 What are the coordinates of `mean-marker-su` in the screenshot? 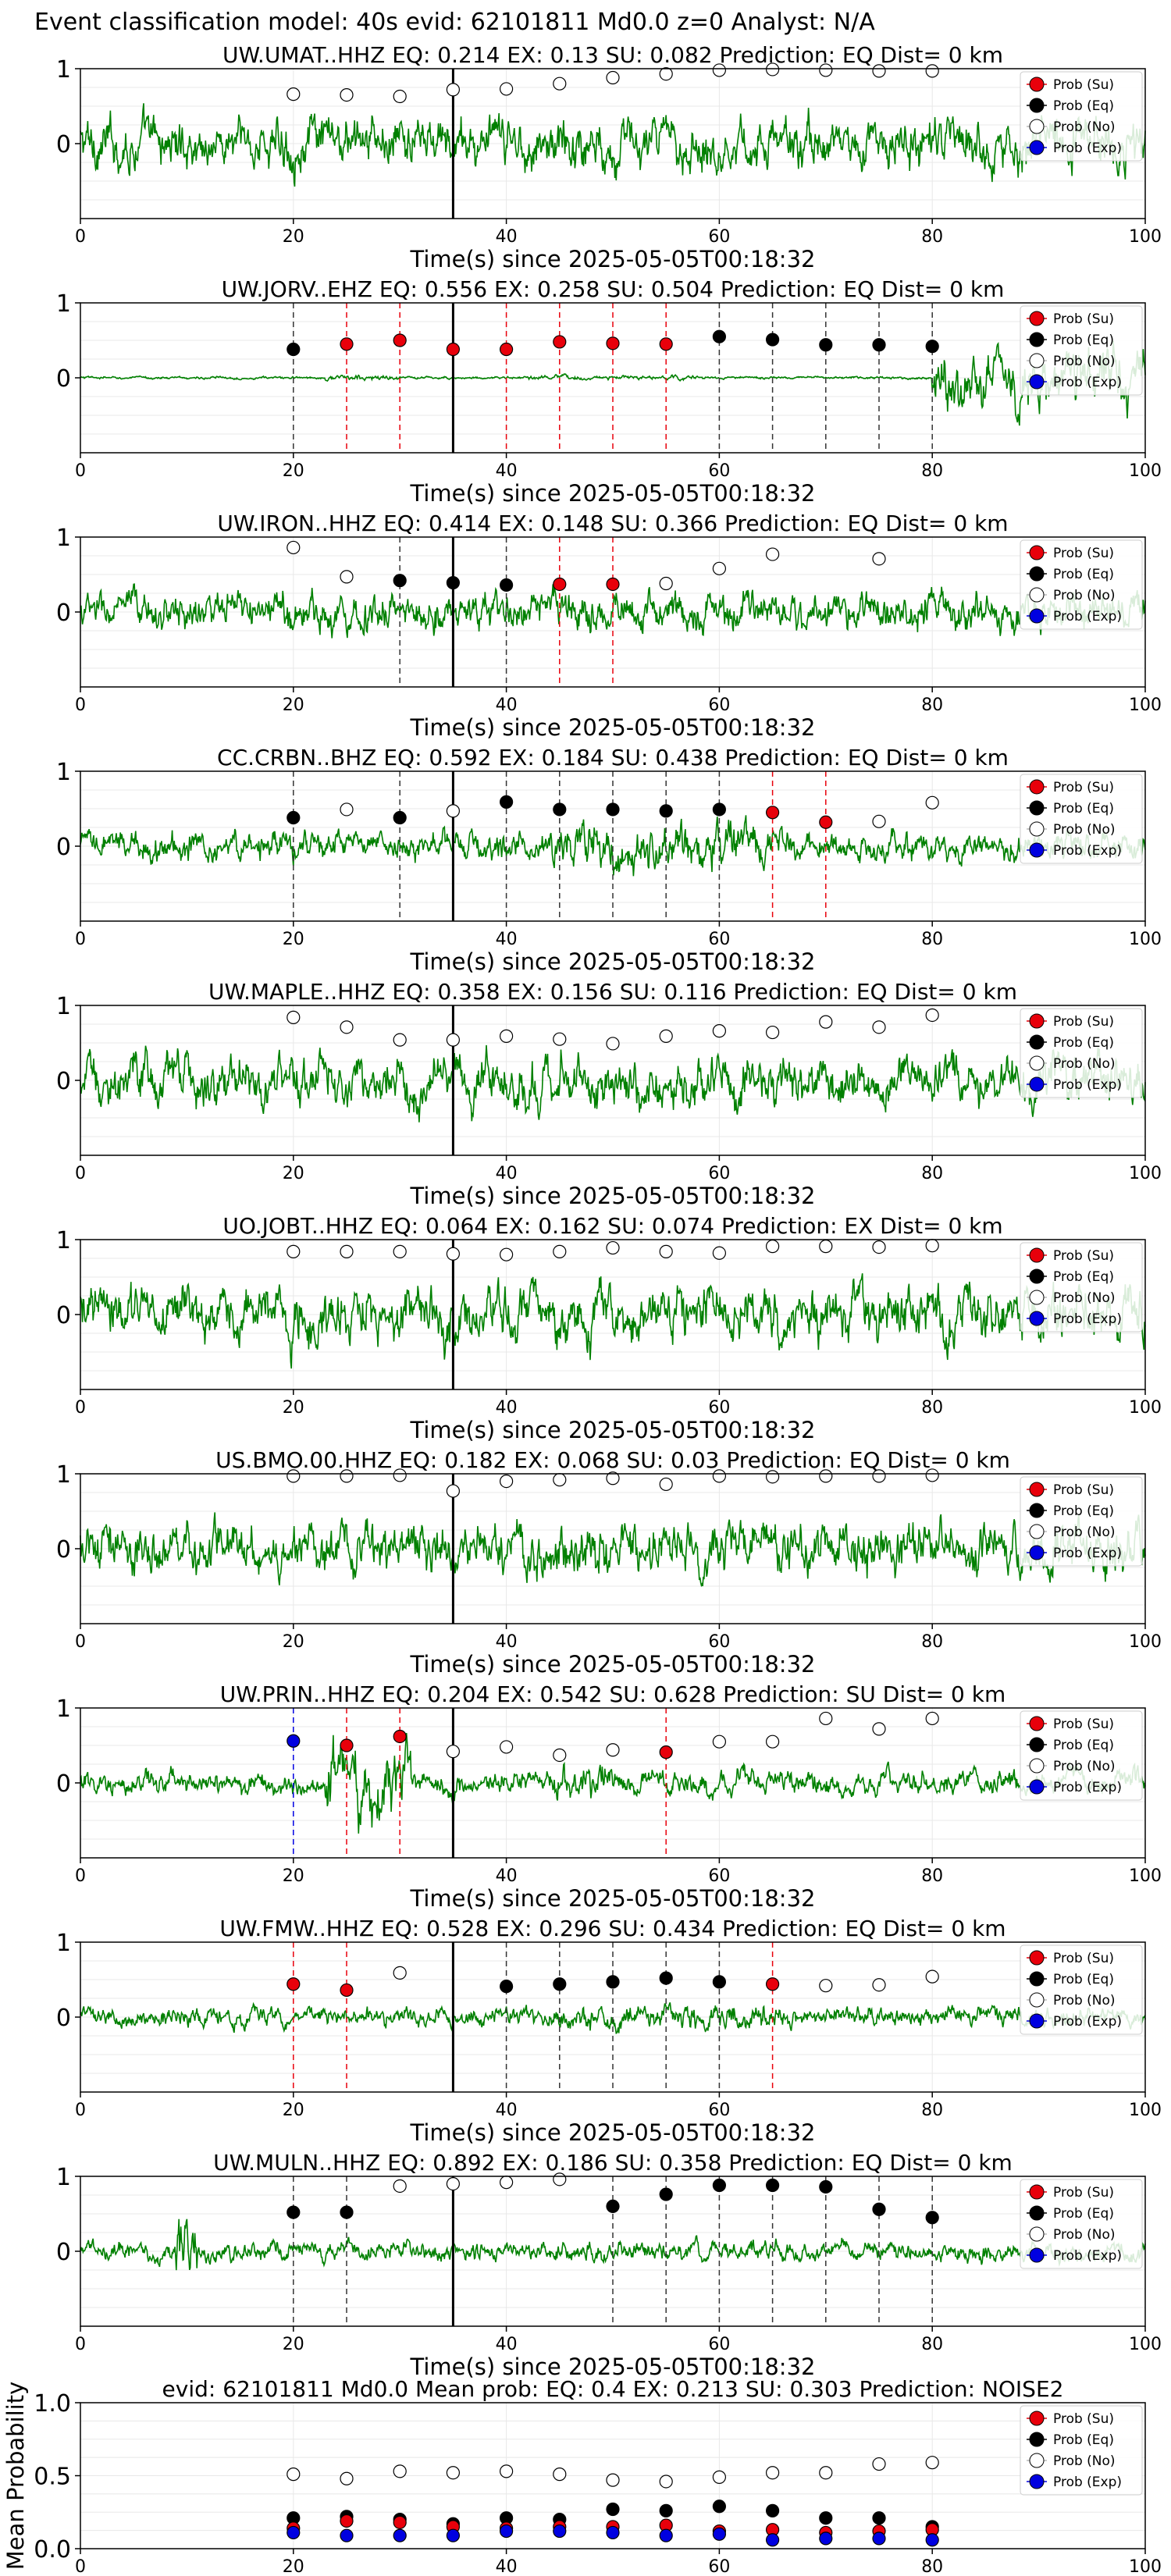 It's located at (400, 2522).